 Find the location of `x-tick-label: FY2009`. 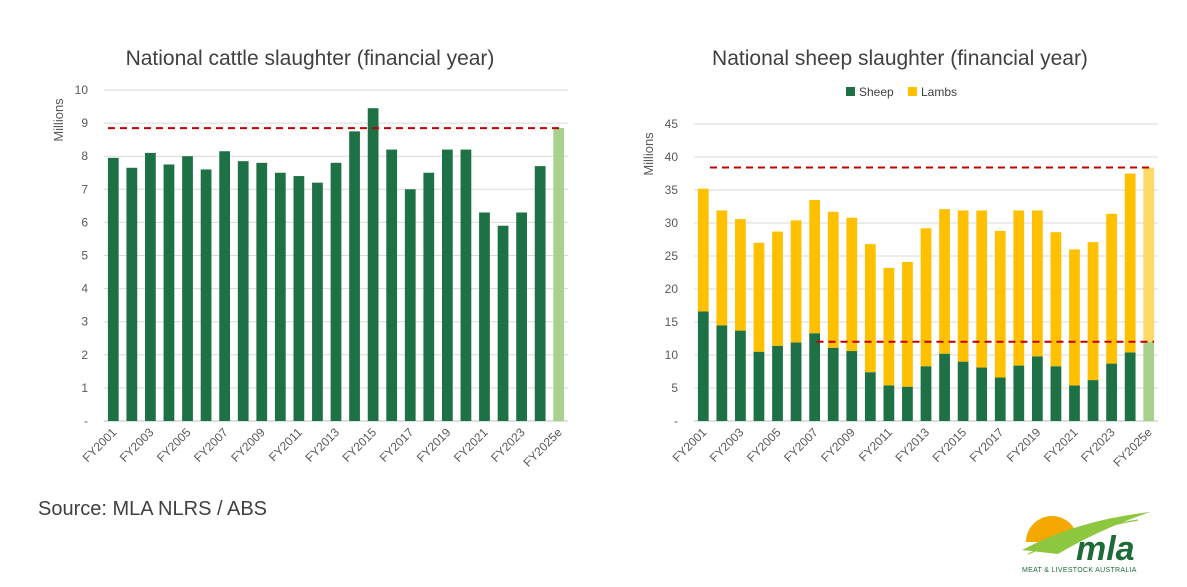

x-tick-label: FY2009 is located at coordinates (838, 445).